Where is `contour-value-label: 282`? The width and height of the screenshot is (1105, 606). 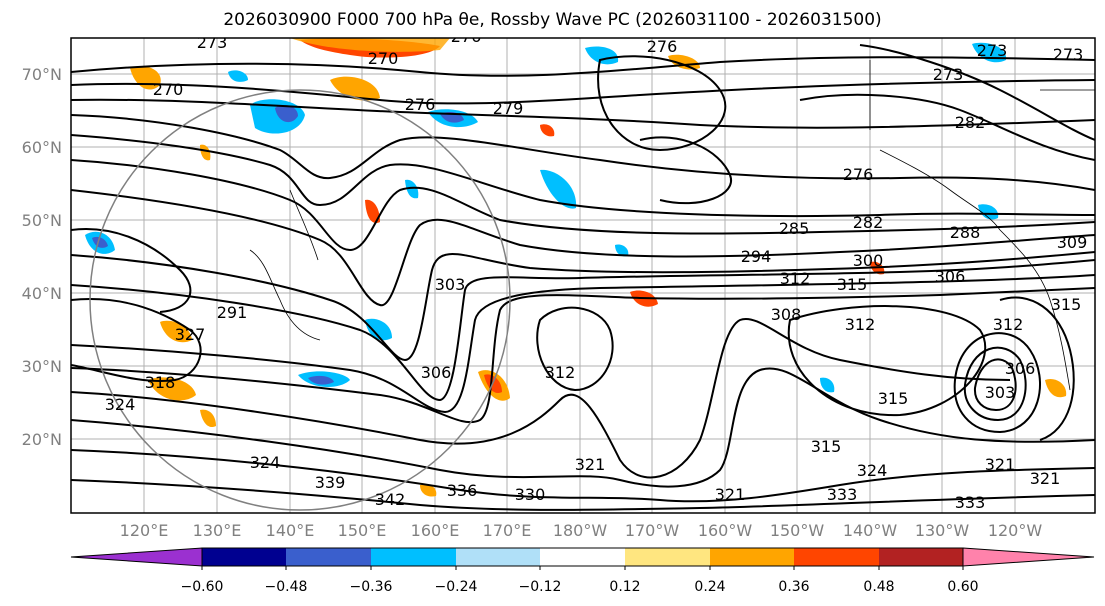
contour-value-label: 282 is located at coordinates (970, 122).